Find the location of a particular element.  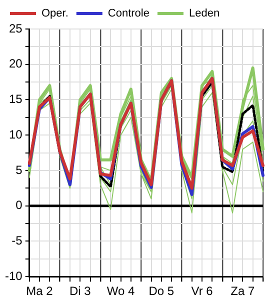

x-tick-label: Do 5 is located at coordinates (161, 291).